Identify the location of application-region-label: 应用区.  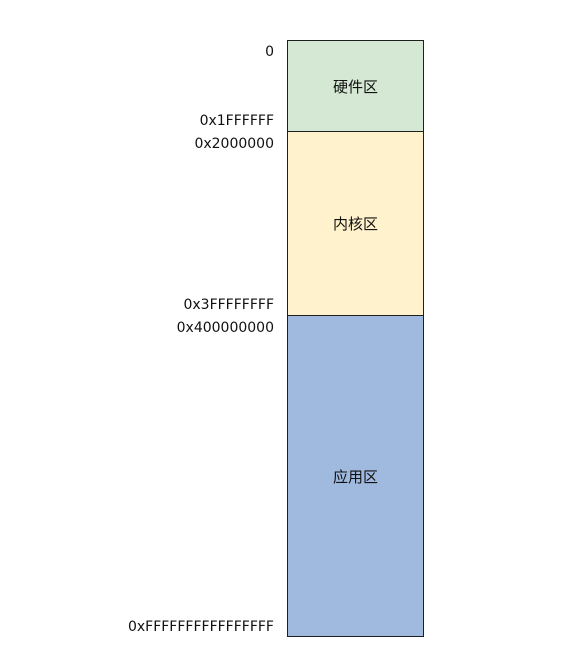
(355, 476).